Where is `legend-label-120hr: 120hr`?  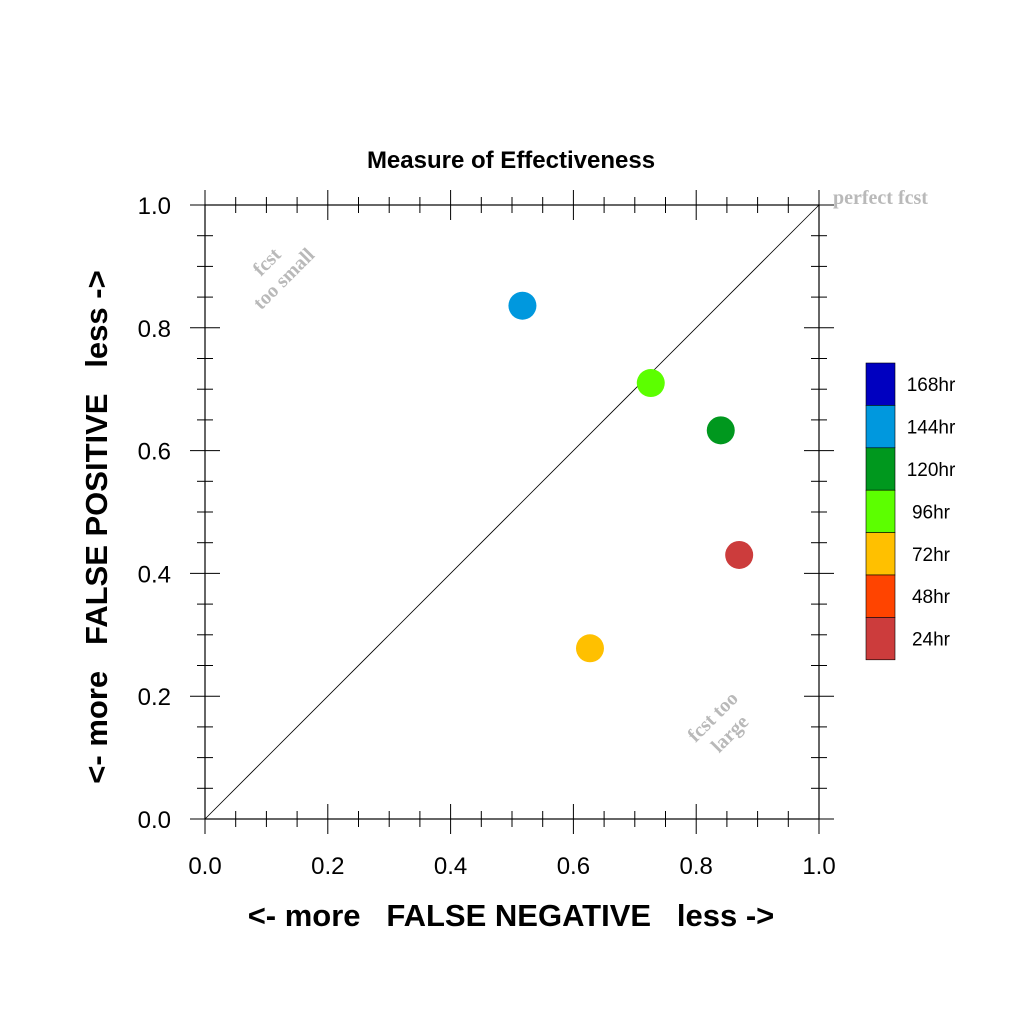 legend-label-120hr: 120hr is located at coordinates (931, 470).